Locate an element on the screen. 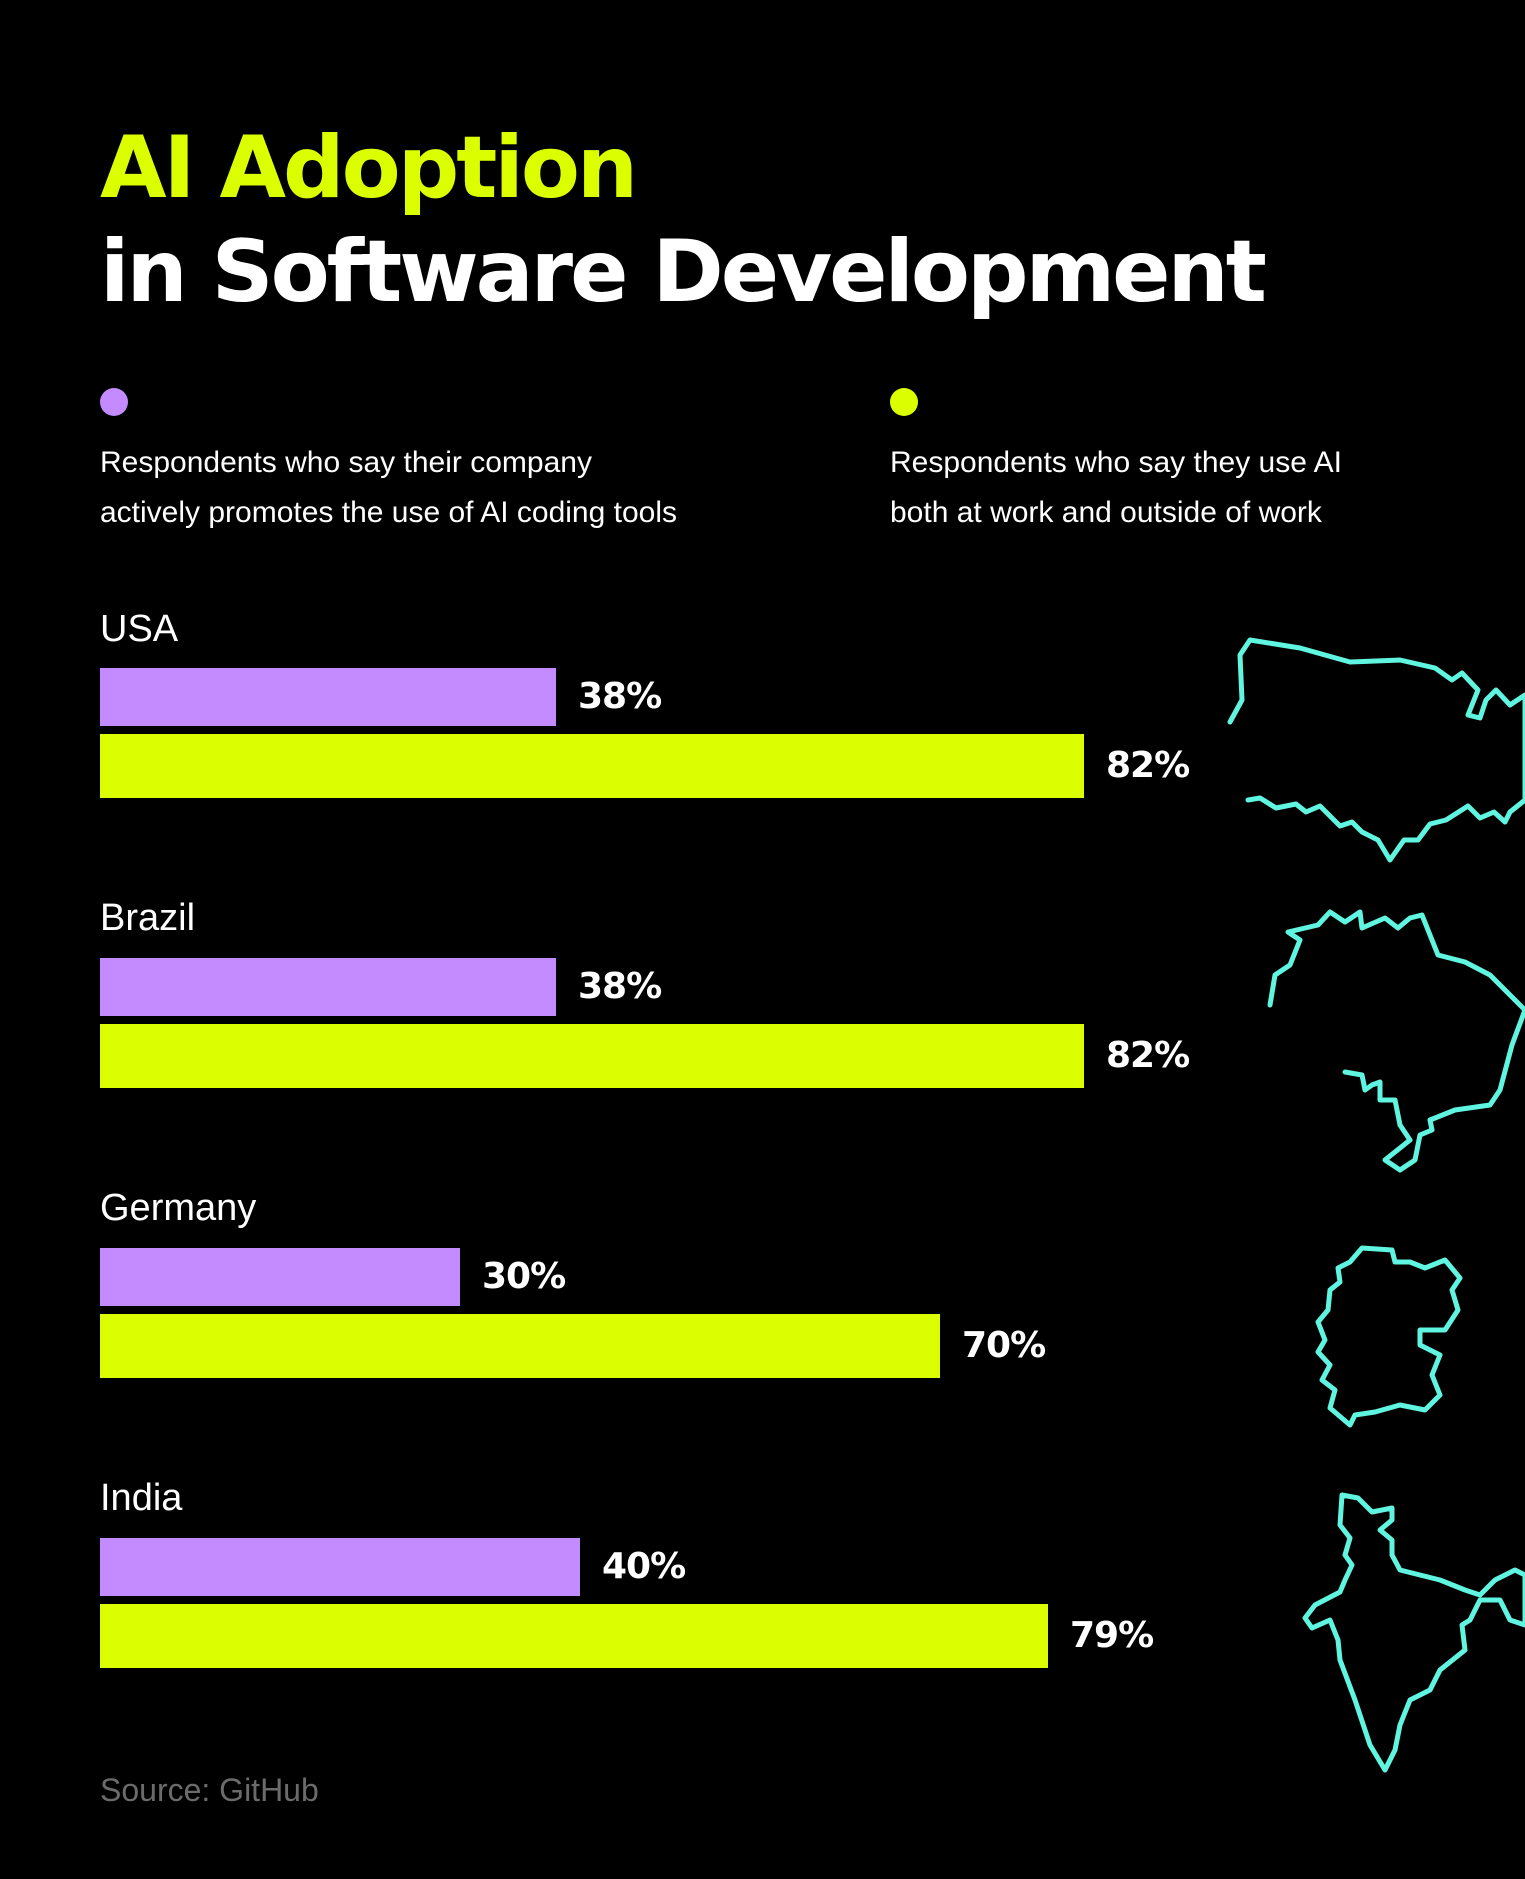 This screenshot has width=1525, height=1879. legend-dot-promote is located at coordinates (114, 402).